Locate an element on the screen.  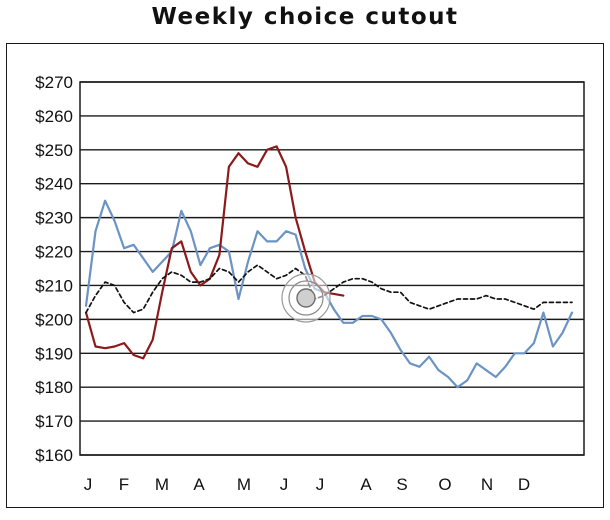
x-tick-label: N is located at coordinates (487, 484).